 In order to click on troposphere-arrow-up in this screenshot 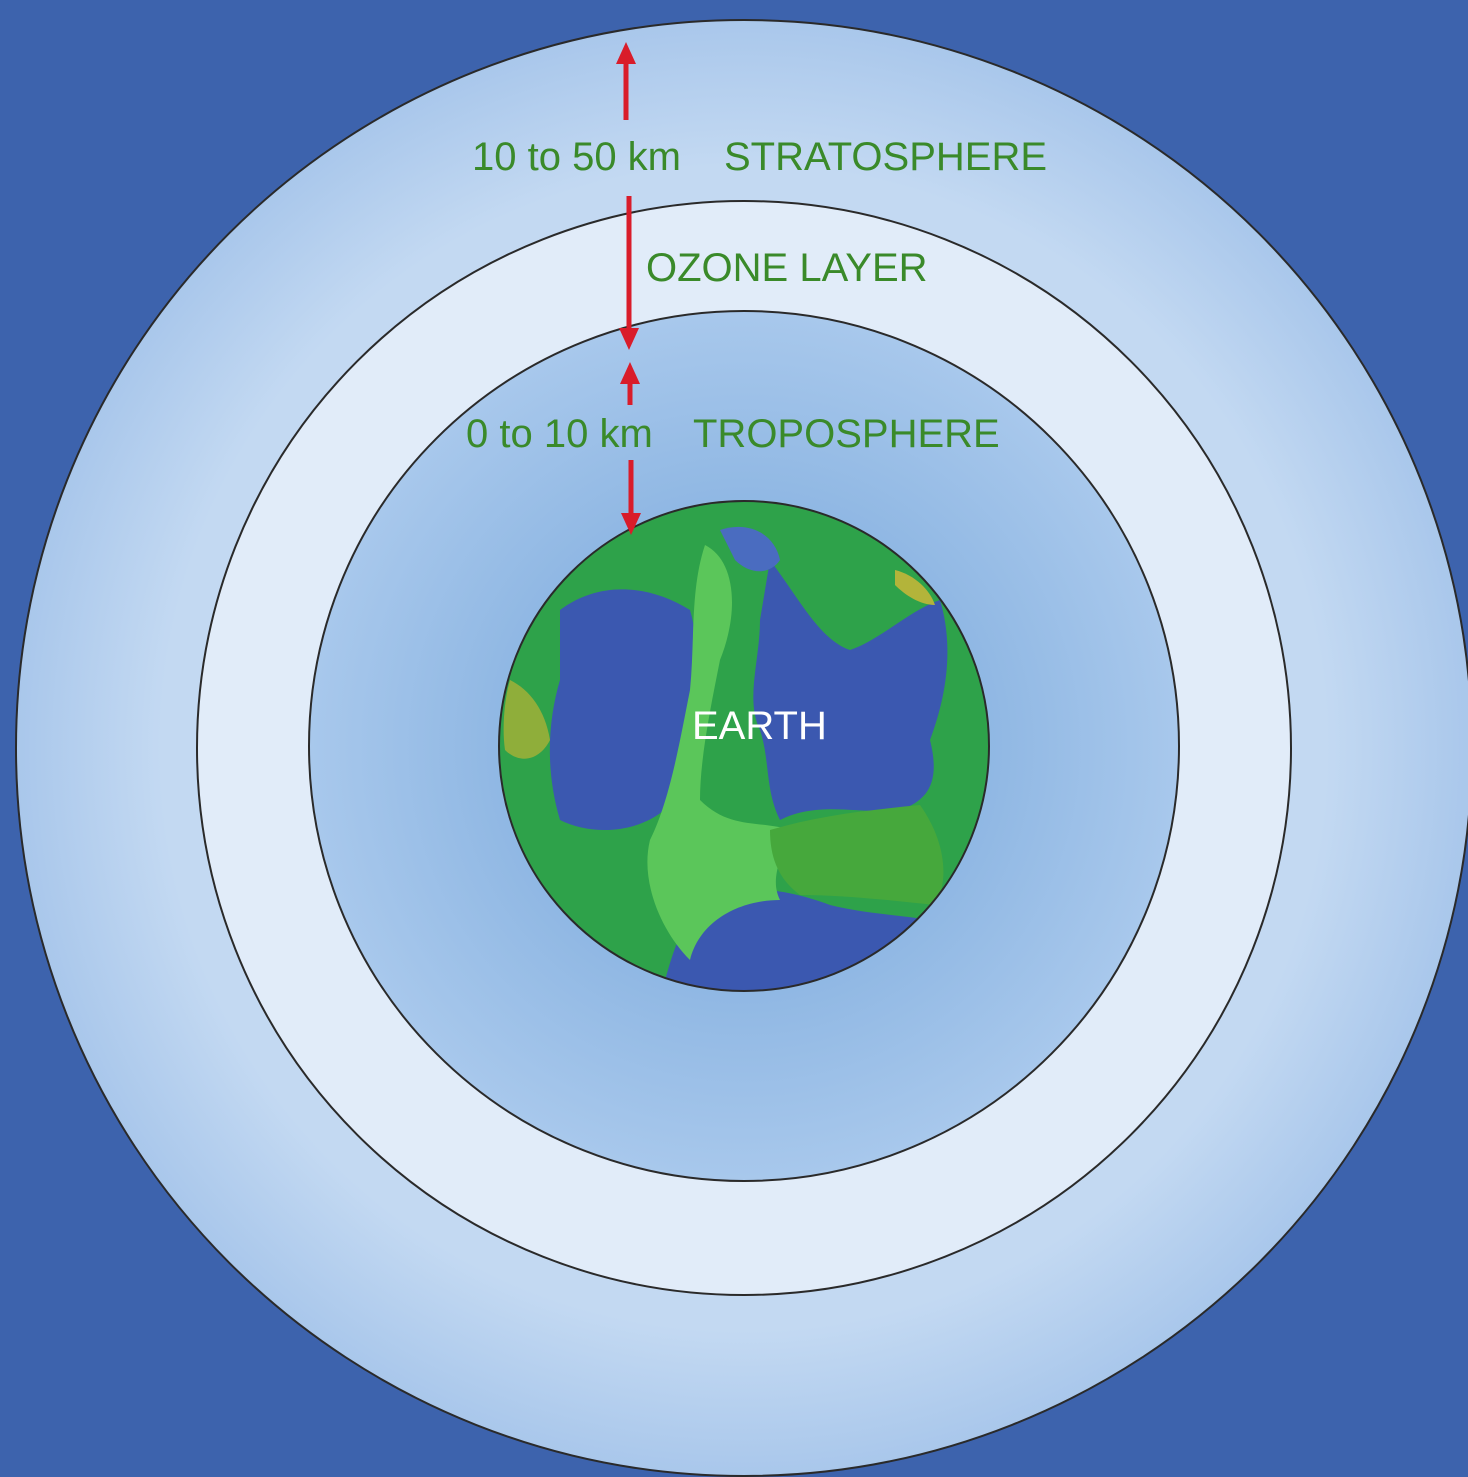, I will do `click(630, 383)`.